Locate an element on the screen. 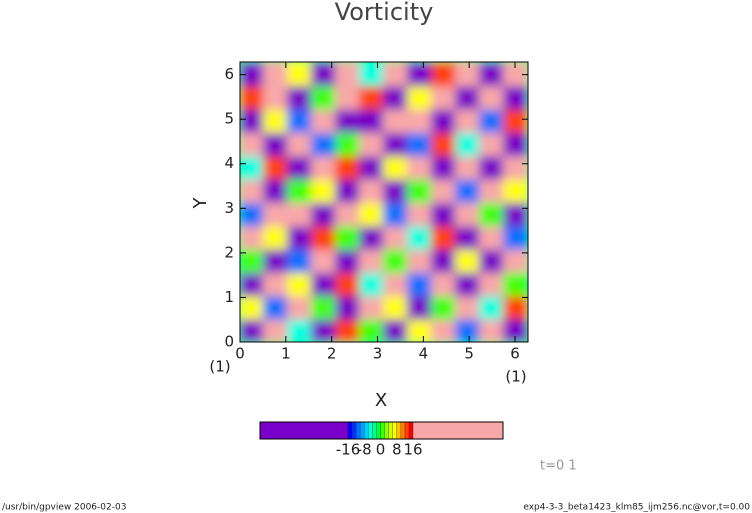 This screenshot has width=752, height=513. y-tick-label: 2 is located at coordinates (229, 252).